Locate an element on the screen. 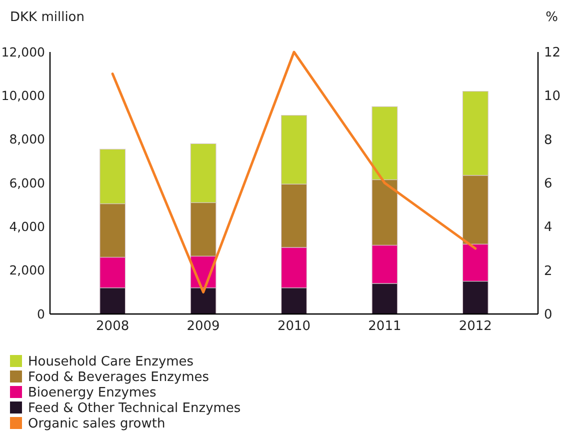  legend-label: Bioenergy Enzymes is located at coordinates (92, 393).